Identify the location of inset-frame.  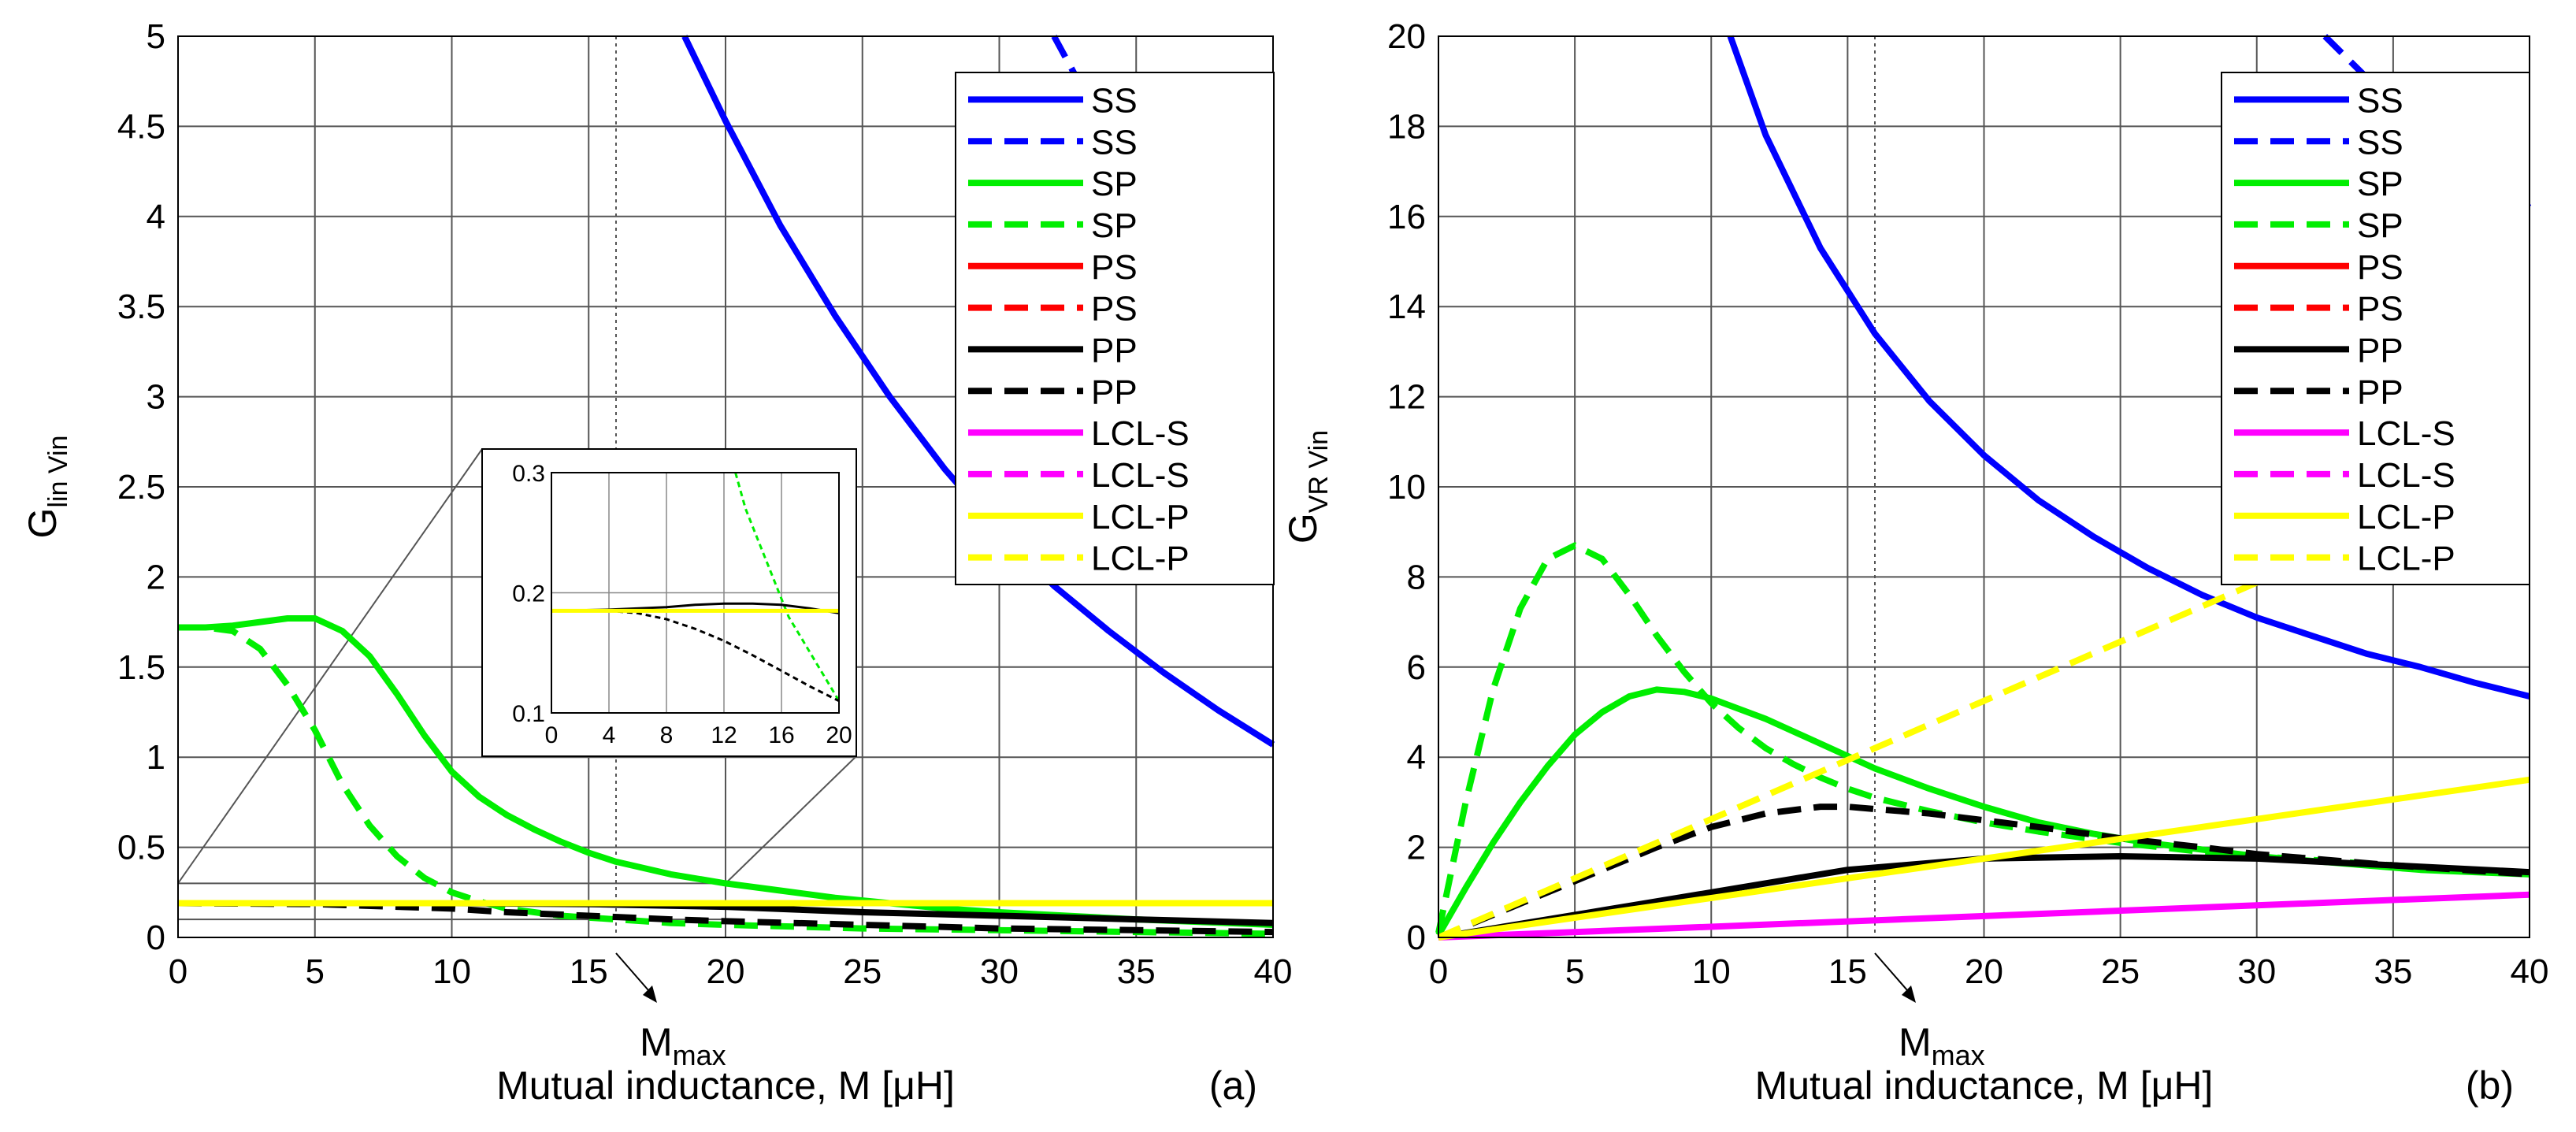
(669, 602).